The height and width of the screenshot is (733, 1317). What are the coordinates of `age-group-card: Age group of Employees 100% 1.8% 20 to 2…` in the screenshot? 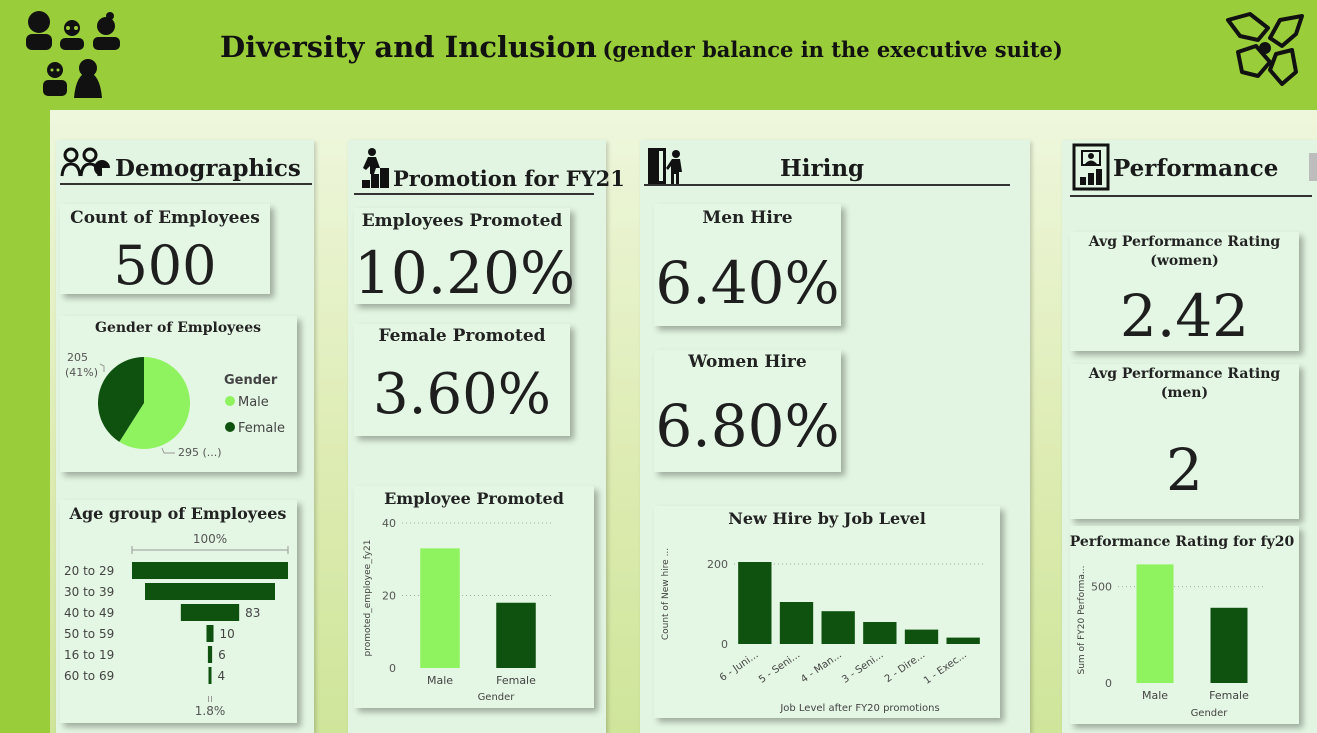 It's located at (178, 611).